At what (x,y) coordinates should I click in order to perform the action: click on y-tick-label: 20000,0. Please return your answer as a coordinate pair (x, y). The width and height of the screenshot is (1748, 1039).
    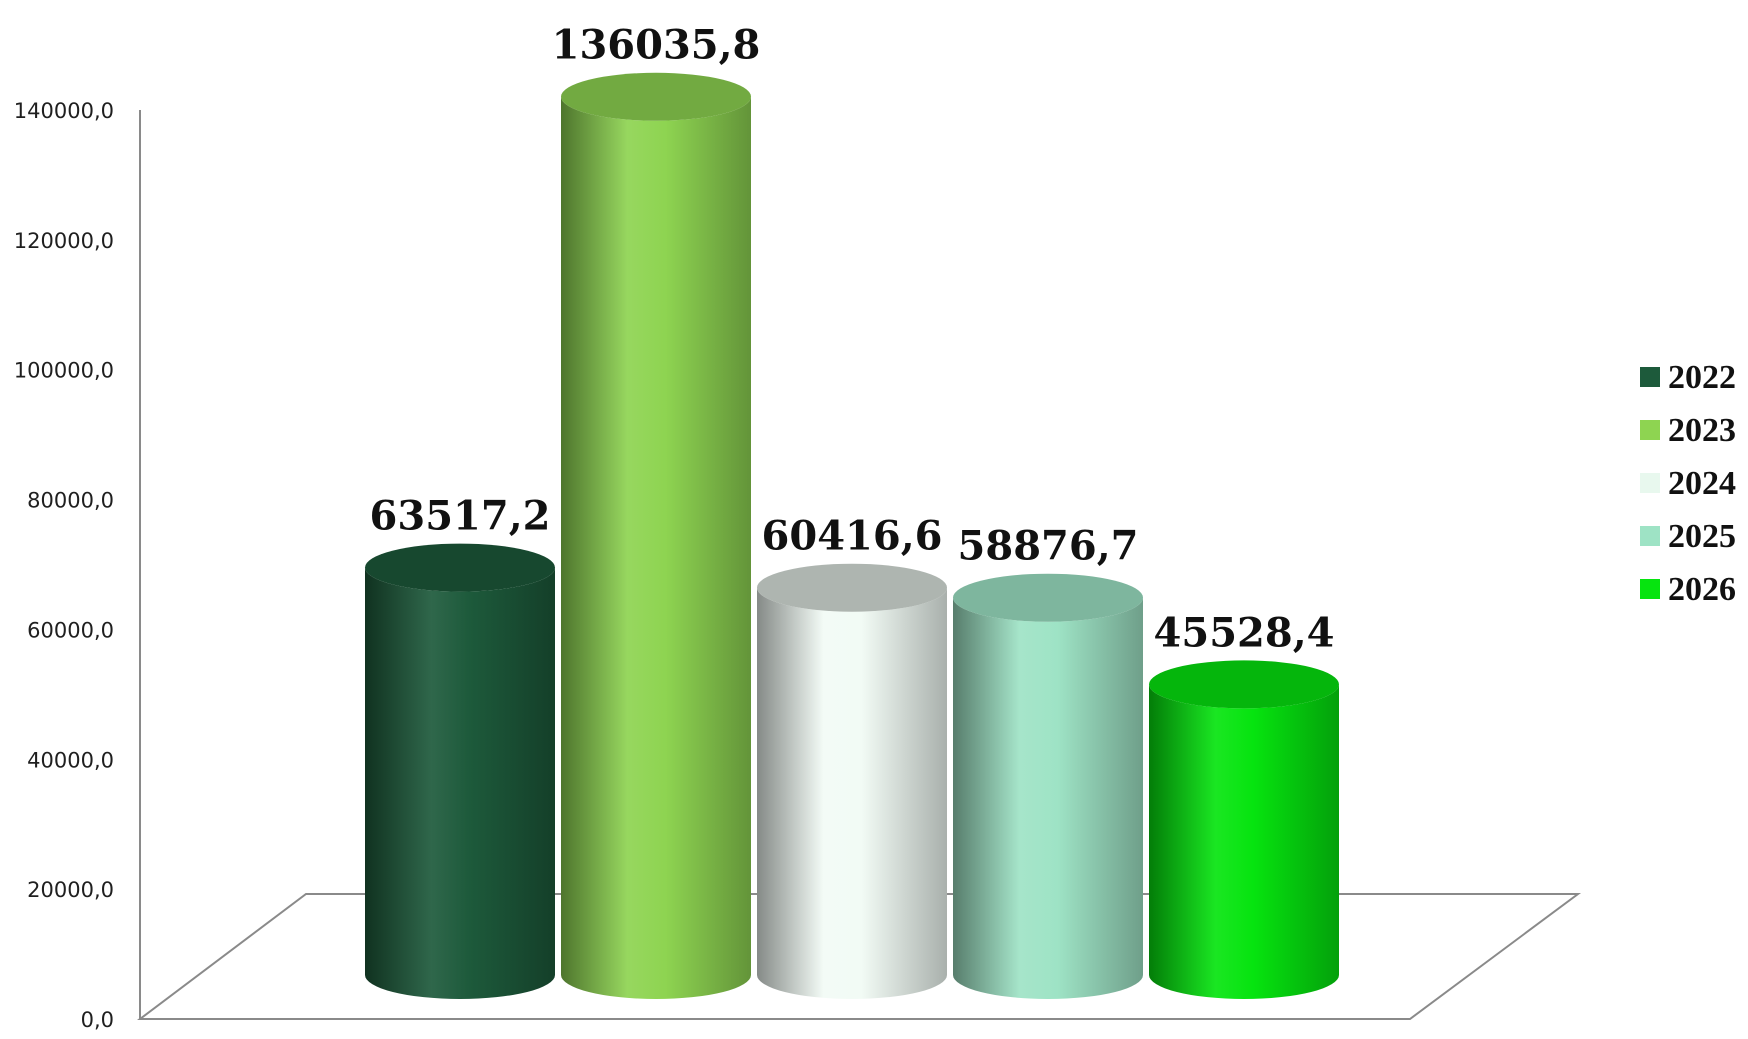
    Looking at the image, I should click on (70, 890).